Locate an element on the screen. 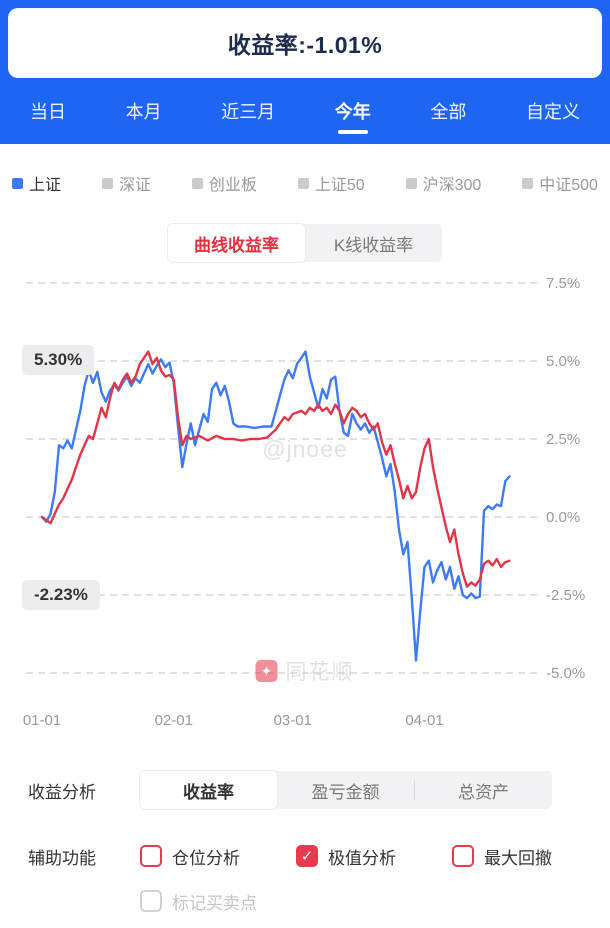  aux-checkbox-group: 仓位分析 极值分析 最大回撤 is located at coordinates (346, 856).